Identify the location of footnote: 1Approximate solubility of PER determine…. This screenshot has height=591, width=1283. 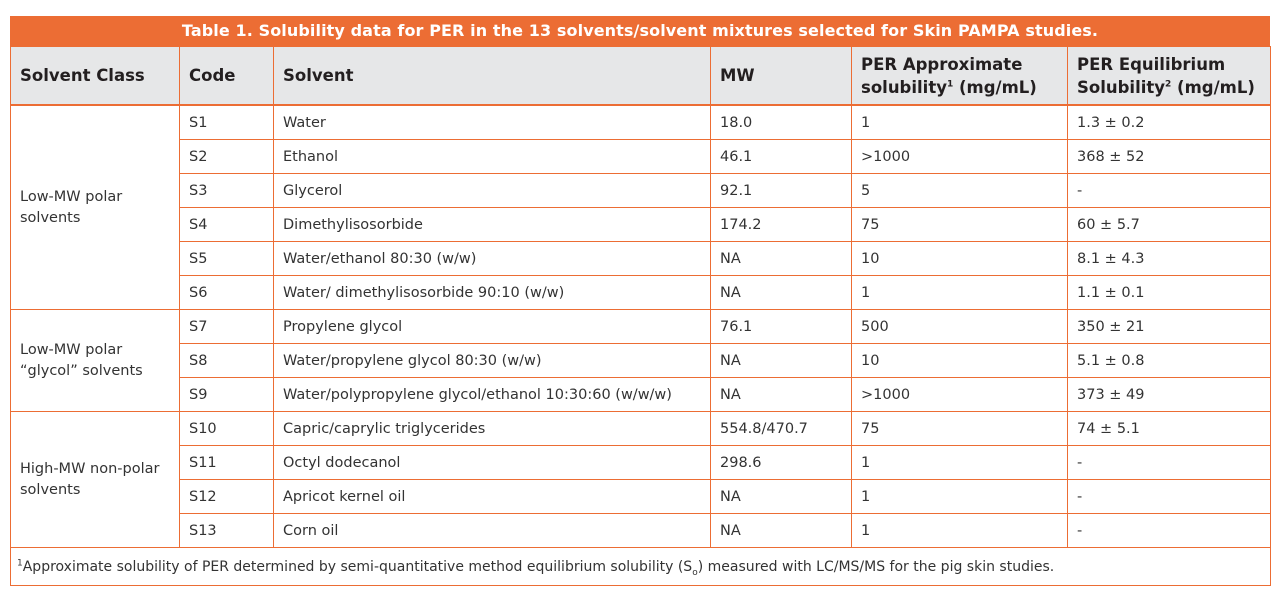
(640, 566).